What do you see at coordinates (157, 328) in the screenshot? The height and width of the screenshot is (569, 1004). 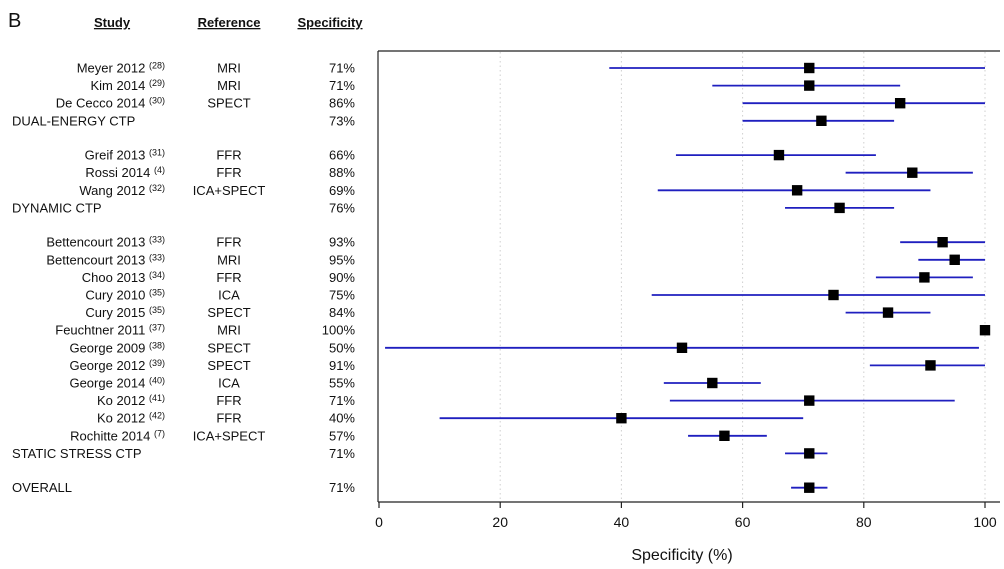 I see `reference-number: (37)` at bounding box center [157, 328].